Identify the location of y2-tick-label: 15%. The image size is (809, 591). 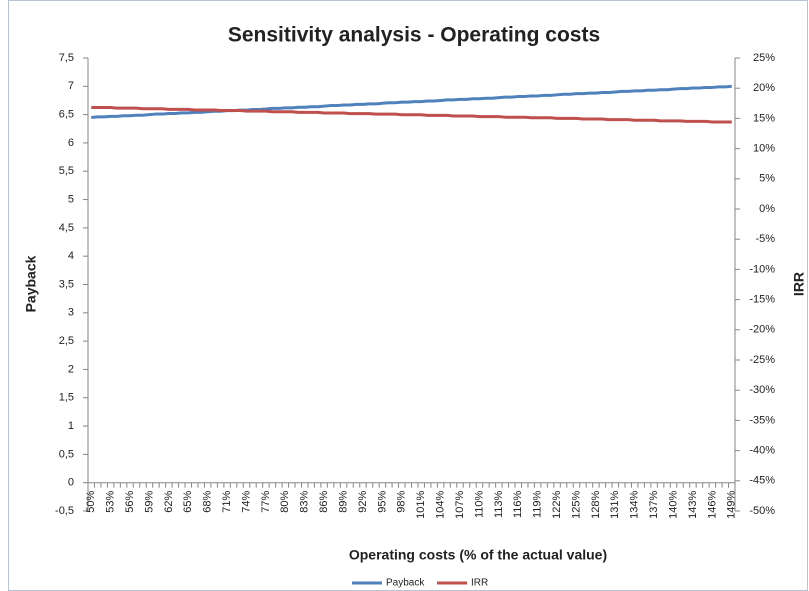
(764, 118).